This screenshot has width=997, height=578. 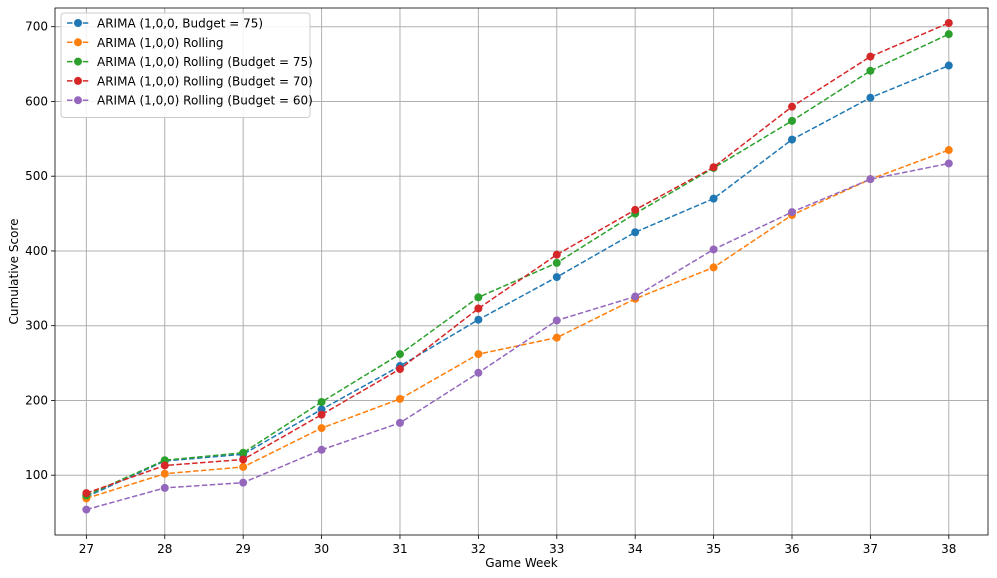 I want to click on x-axis-label: Game Week, so click(x=521, y=563).